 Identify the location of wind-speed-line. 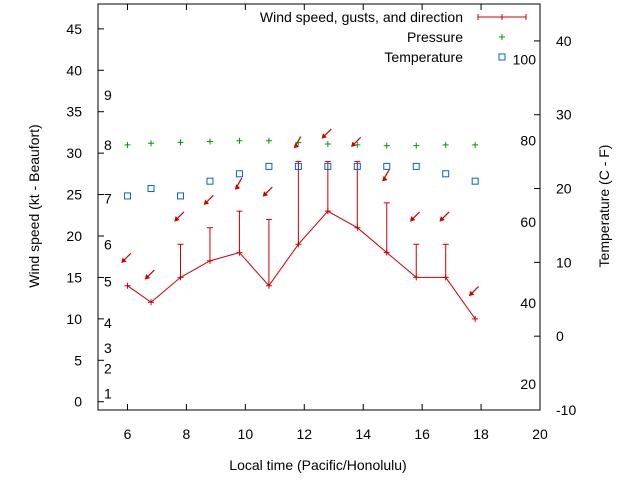
(301, 265).